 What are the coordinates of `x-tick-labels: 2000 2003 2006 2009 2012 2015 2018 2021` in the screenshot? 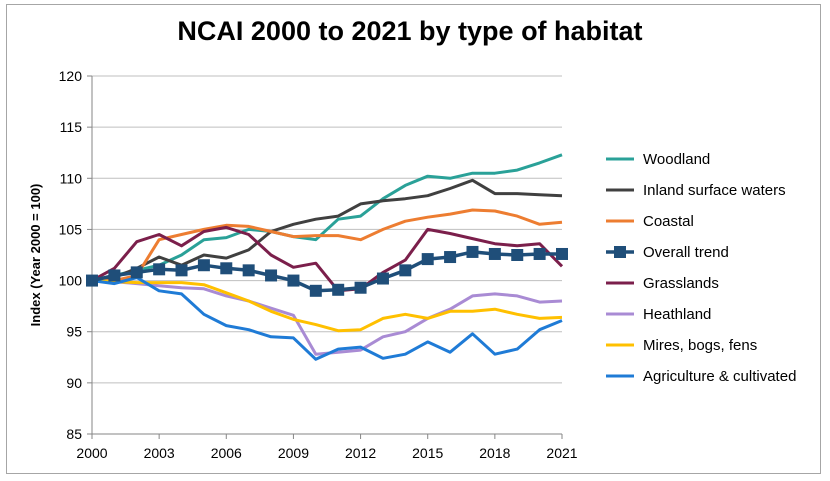 It's located at (326, 453).